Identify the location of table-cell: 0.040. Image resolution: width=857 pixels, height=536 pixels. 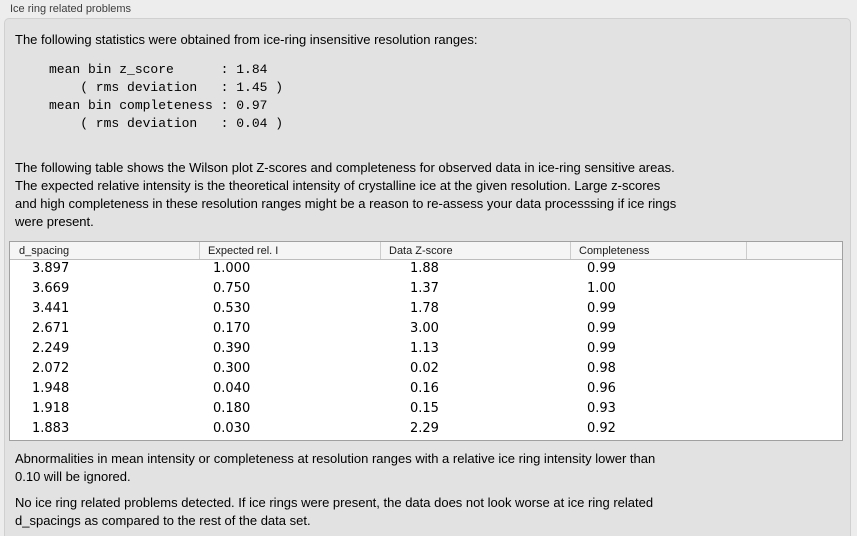
(232, 388).